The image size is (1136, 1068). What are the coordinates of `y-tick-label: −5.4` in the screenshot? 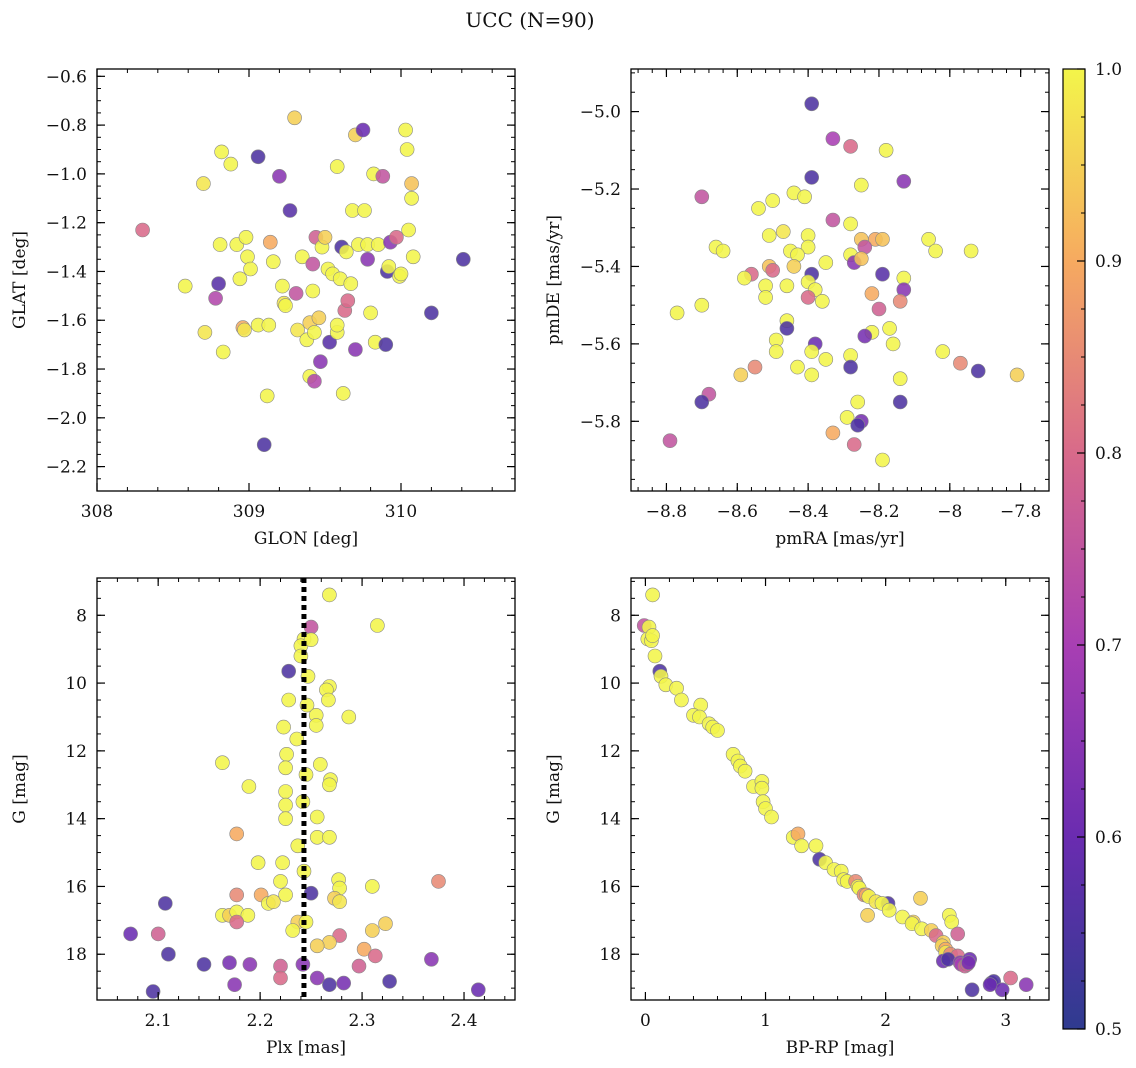 It's located at (600, 267).